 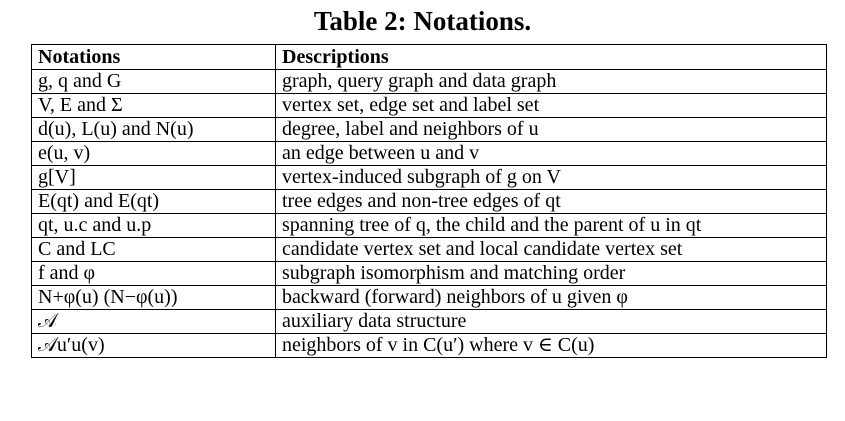 I want to click on description-cell: neighbors of v in C(u′) where v ∈ C(u), so click(x=551, y=345).